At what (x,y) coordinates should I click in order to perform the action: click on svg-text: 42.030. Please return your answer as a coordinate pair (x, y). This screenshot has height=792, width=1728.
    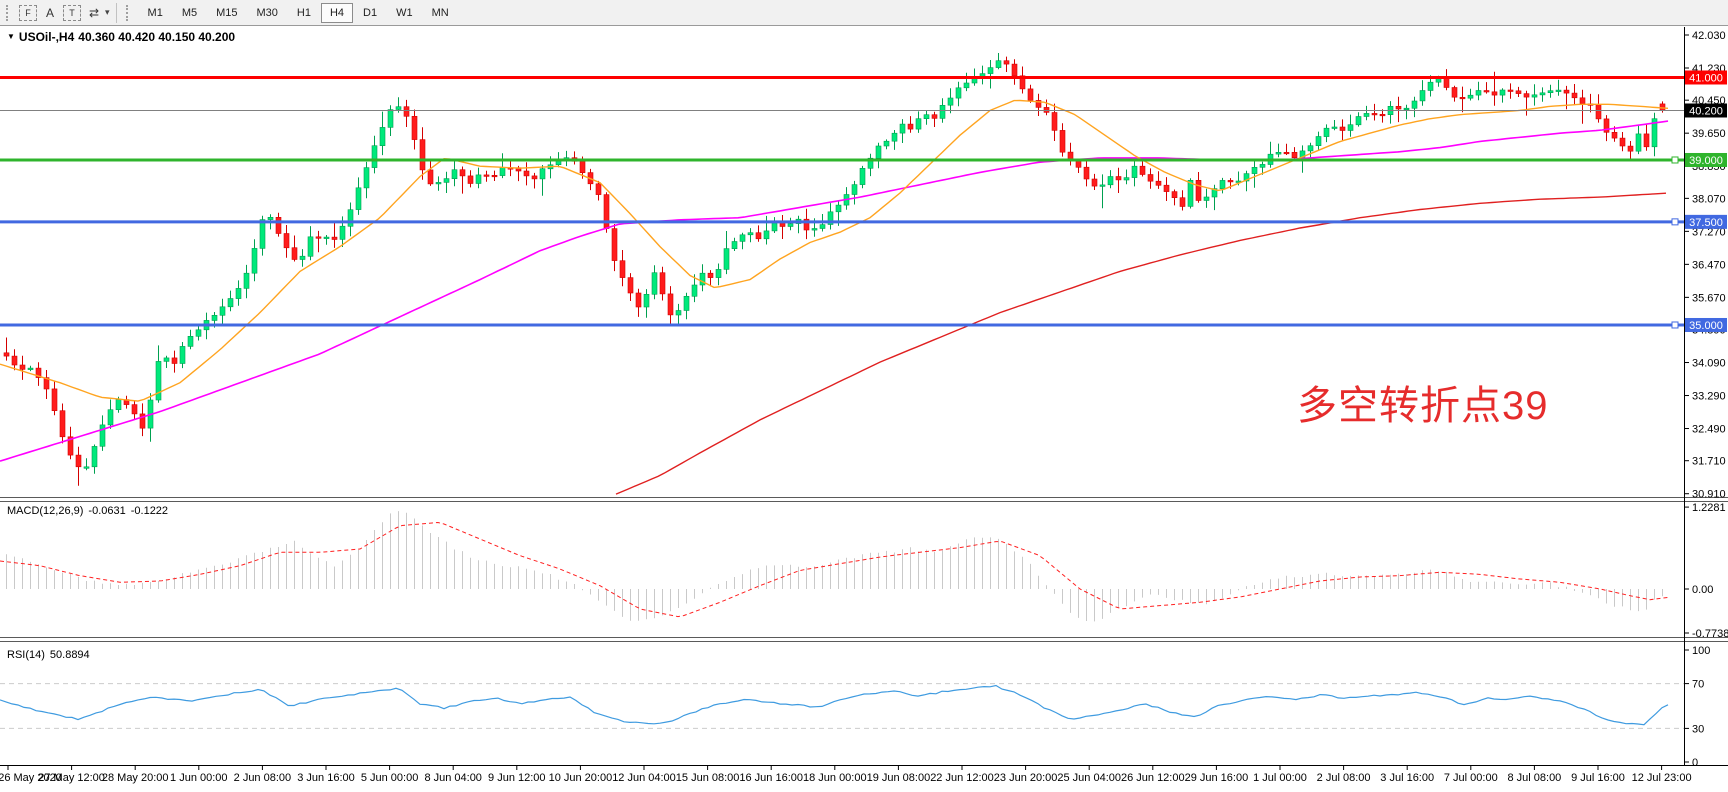
    Looking at the image, I should click on (1709, 36).